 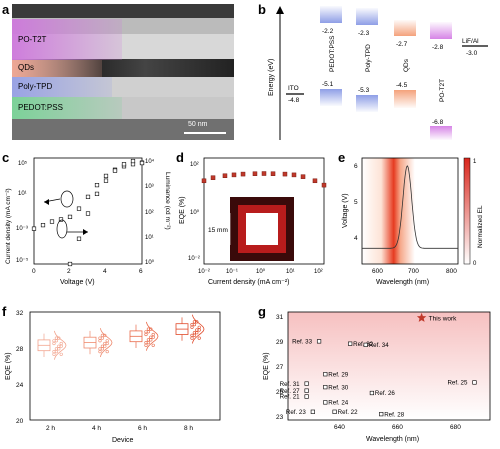 What do you see at coordinates (123, 440) in the screenshot?
I see `f-xlabel: Device` at bounding box center [123, 440].